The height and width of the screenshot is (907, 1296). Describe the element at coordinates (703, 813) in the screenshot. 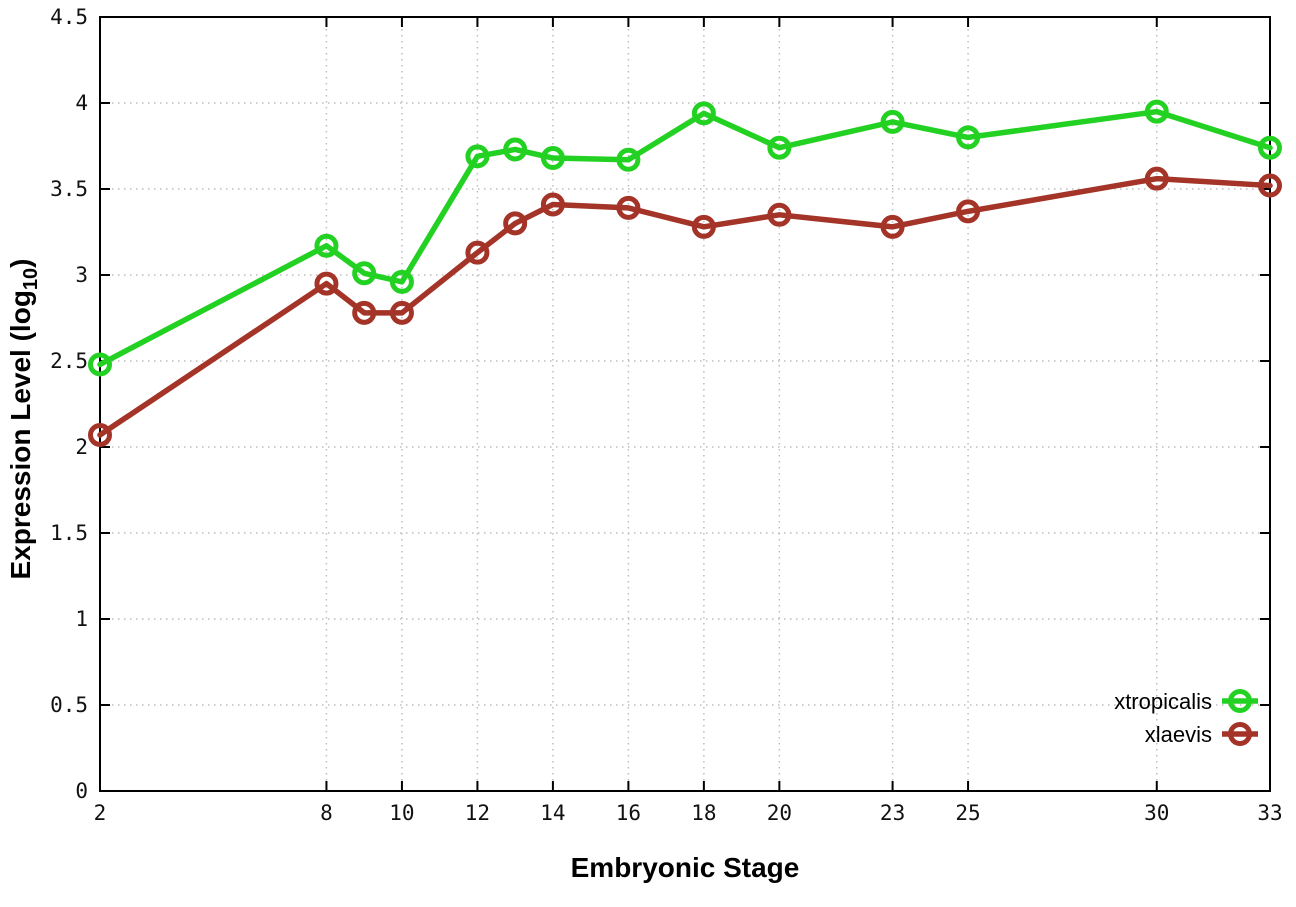

I see `x-tick-label: 18` at that location.